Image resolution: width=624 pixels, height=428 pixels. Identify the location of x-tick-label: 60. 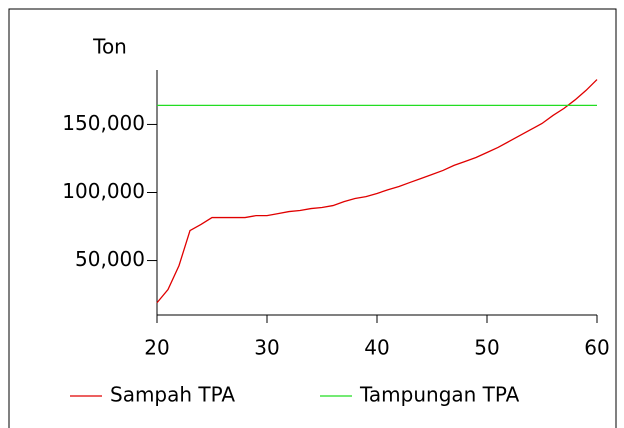
(596, 348).